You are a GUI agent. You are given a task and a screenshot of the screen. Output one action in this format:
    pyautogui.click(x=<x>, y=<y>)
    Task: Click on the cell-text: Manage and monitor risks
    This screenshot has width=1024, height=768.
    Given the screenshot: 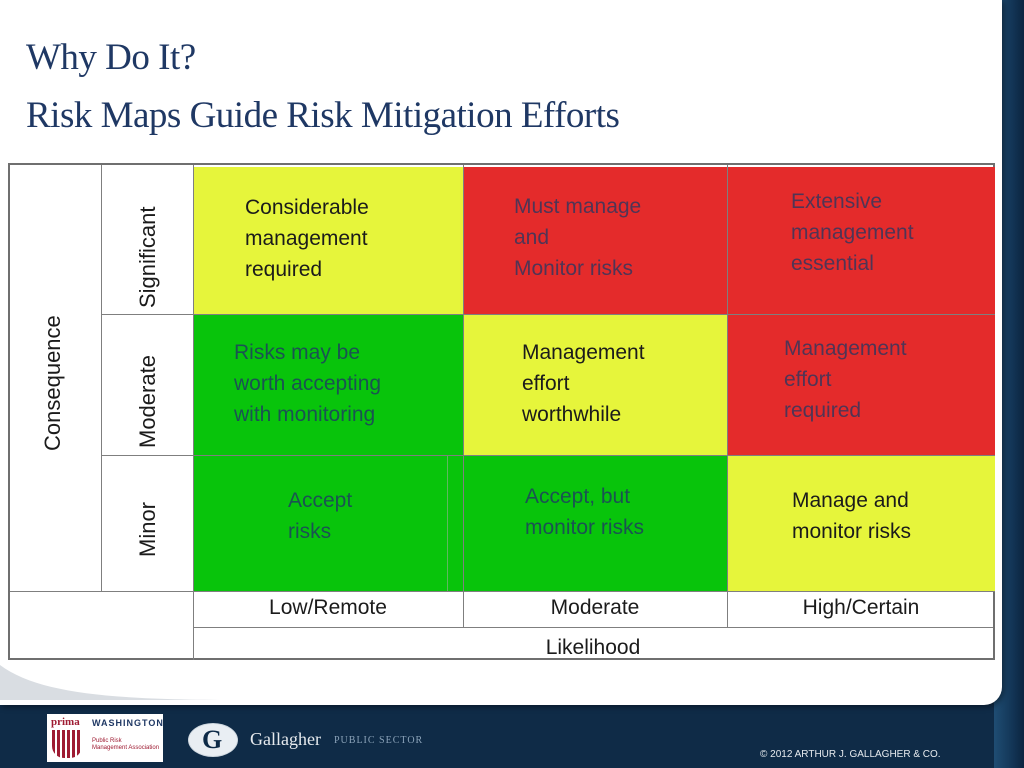 What is the action you would take?
    pyautogui.click(x=852, y=516)
    